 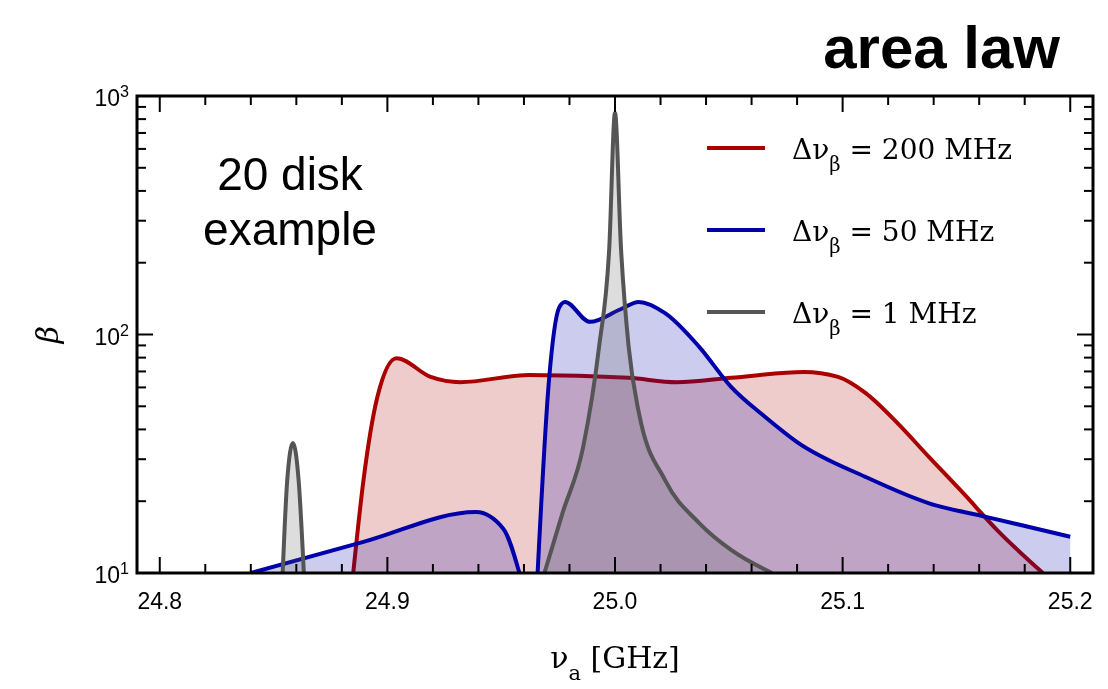 What do you see at coordinates (112, 96) in the screenshot?
I see `y-tick-label: 10$^{3}$` at bounding box center [112, 96].